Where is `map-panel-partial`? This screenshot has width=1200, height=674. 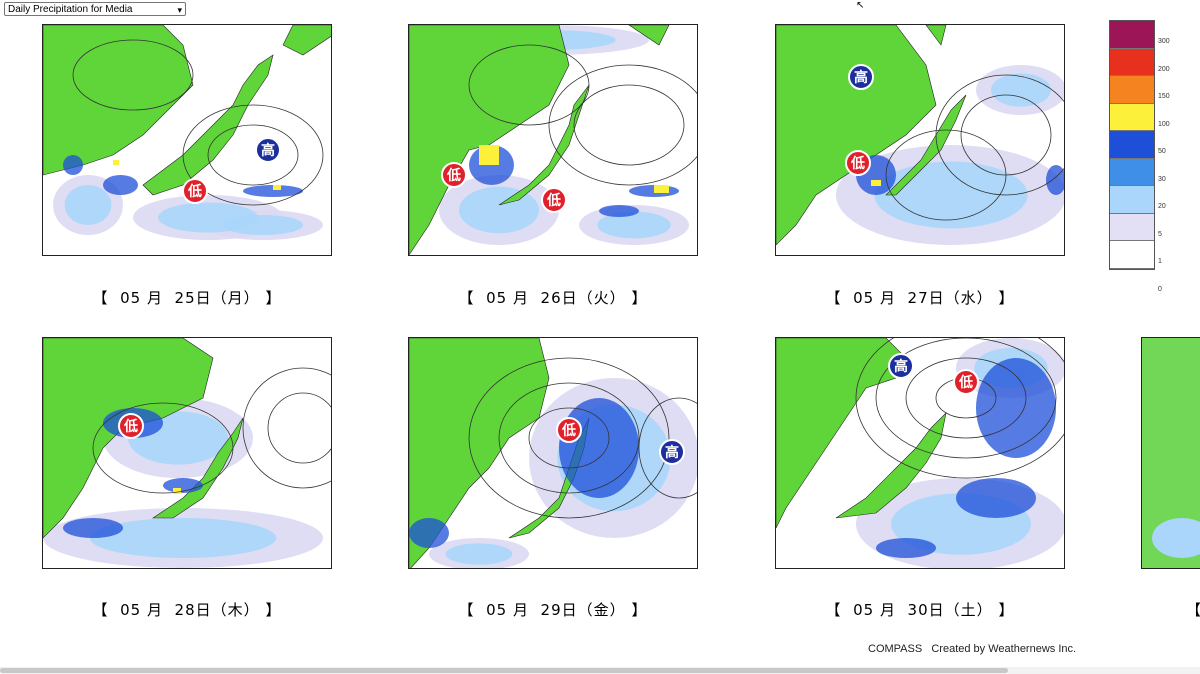 map-panel-partial is located at coordinates (1170, 453).